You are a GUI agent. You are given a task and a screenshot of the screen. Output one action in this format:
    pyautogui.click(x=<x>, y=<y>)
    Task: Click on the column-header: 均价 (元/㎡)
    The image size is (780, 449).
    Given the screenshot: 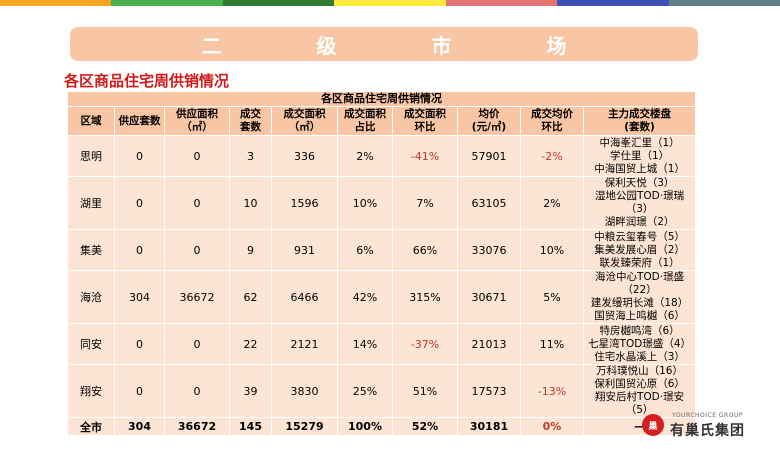 What is the action you would take?
    pyautogui.click(x=489, y=121)
    